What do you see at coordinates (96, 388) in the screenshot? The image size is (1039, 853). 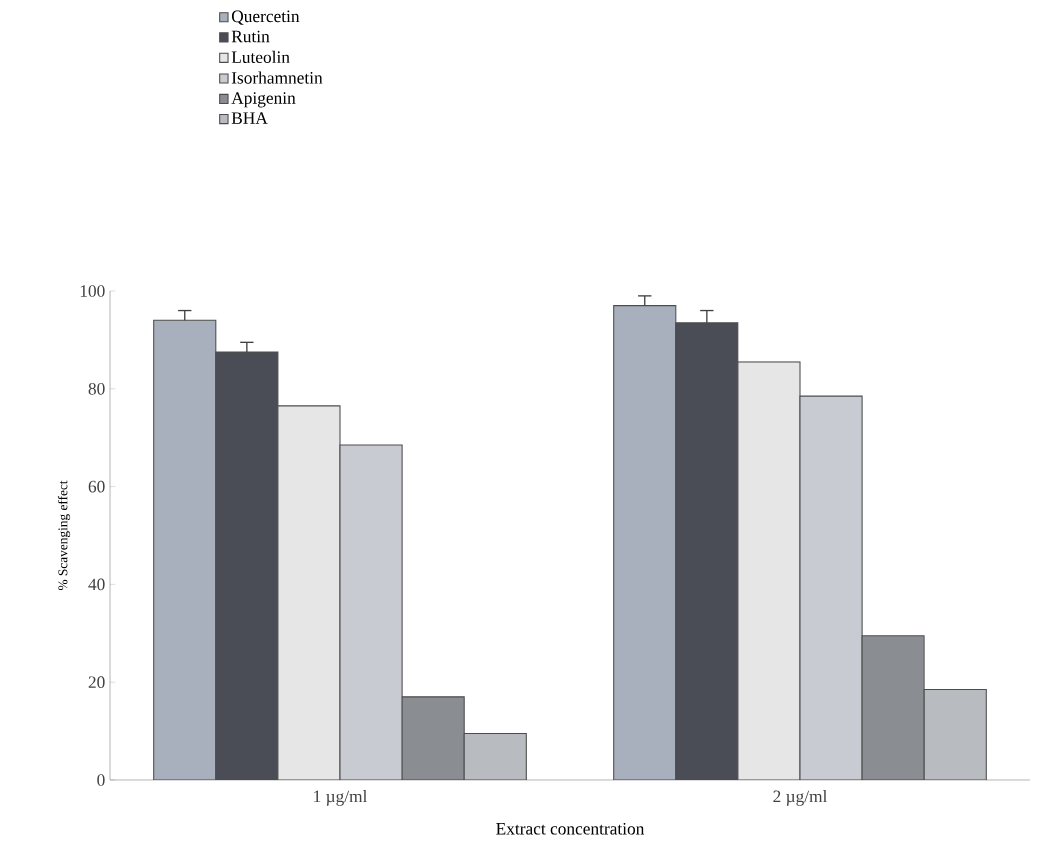 I see `y-tick-label: 80` at bounding box center [96, 388].